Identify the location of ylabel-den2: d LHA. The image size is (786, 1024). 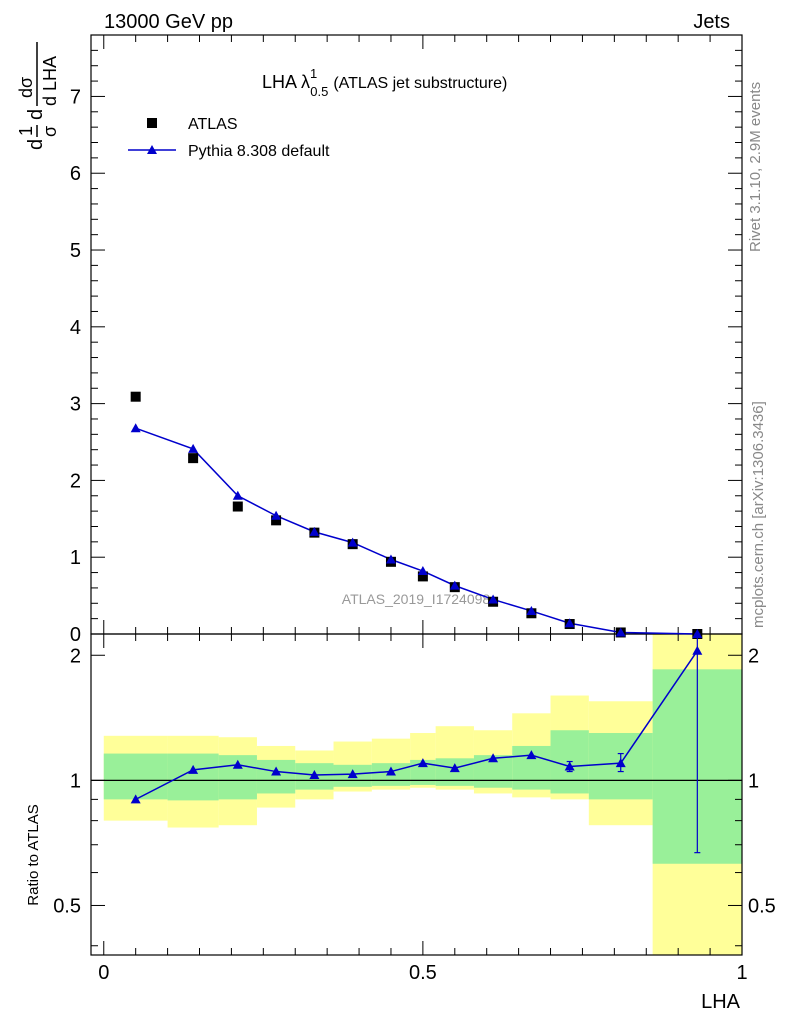
(50, 81).